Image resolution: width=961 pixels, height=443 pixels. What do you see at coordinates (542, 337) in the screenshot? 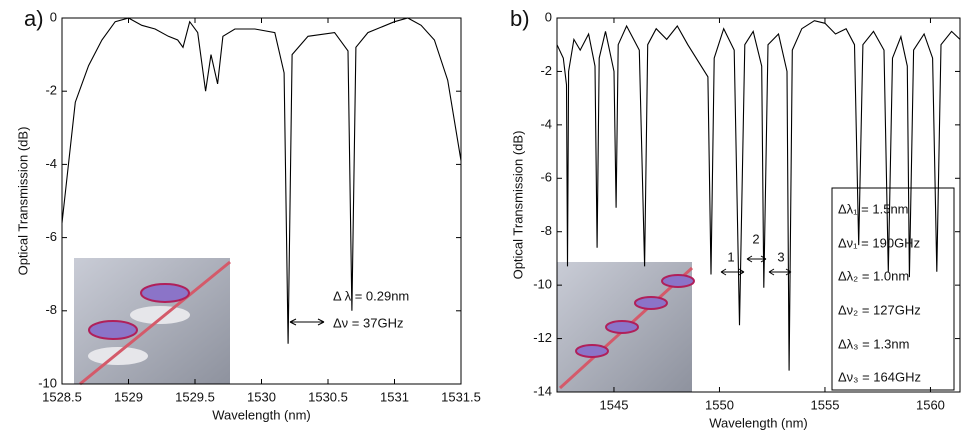
I see `y-tick-label: -12` at bounding box center [542, 337].